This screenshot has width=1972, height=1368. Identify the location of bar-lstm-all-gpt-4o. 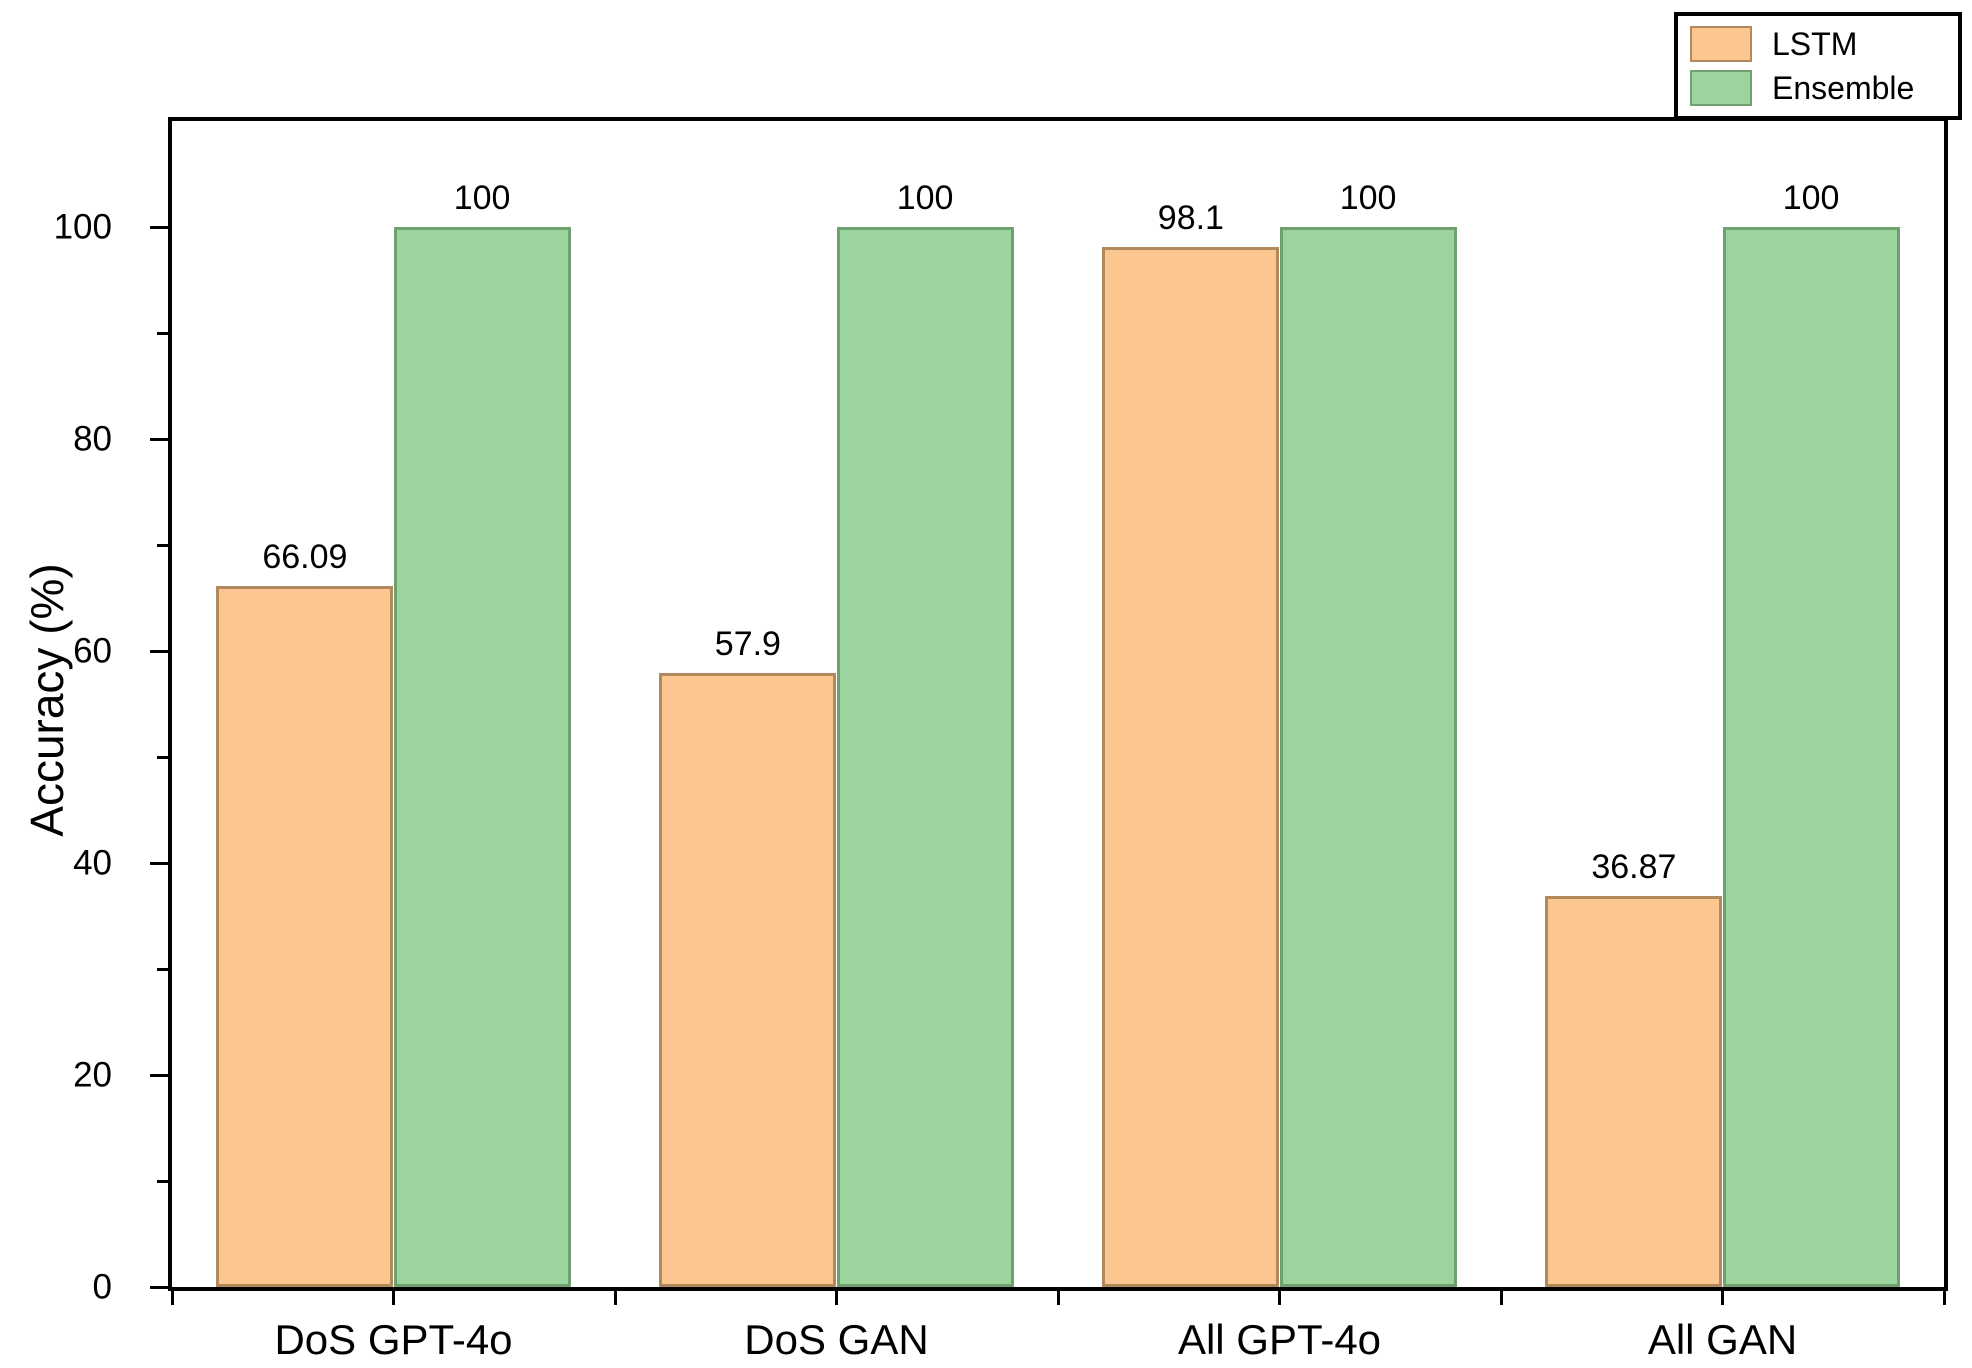
(1191, 767).